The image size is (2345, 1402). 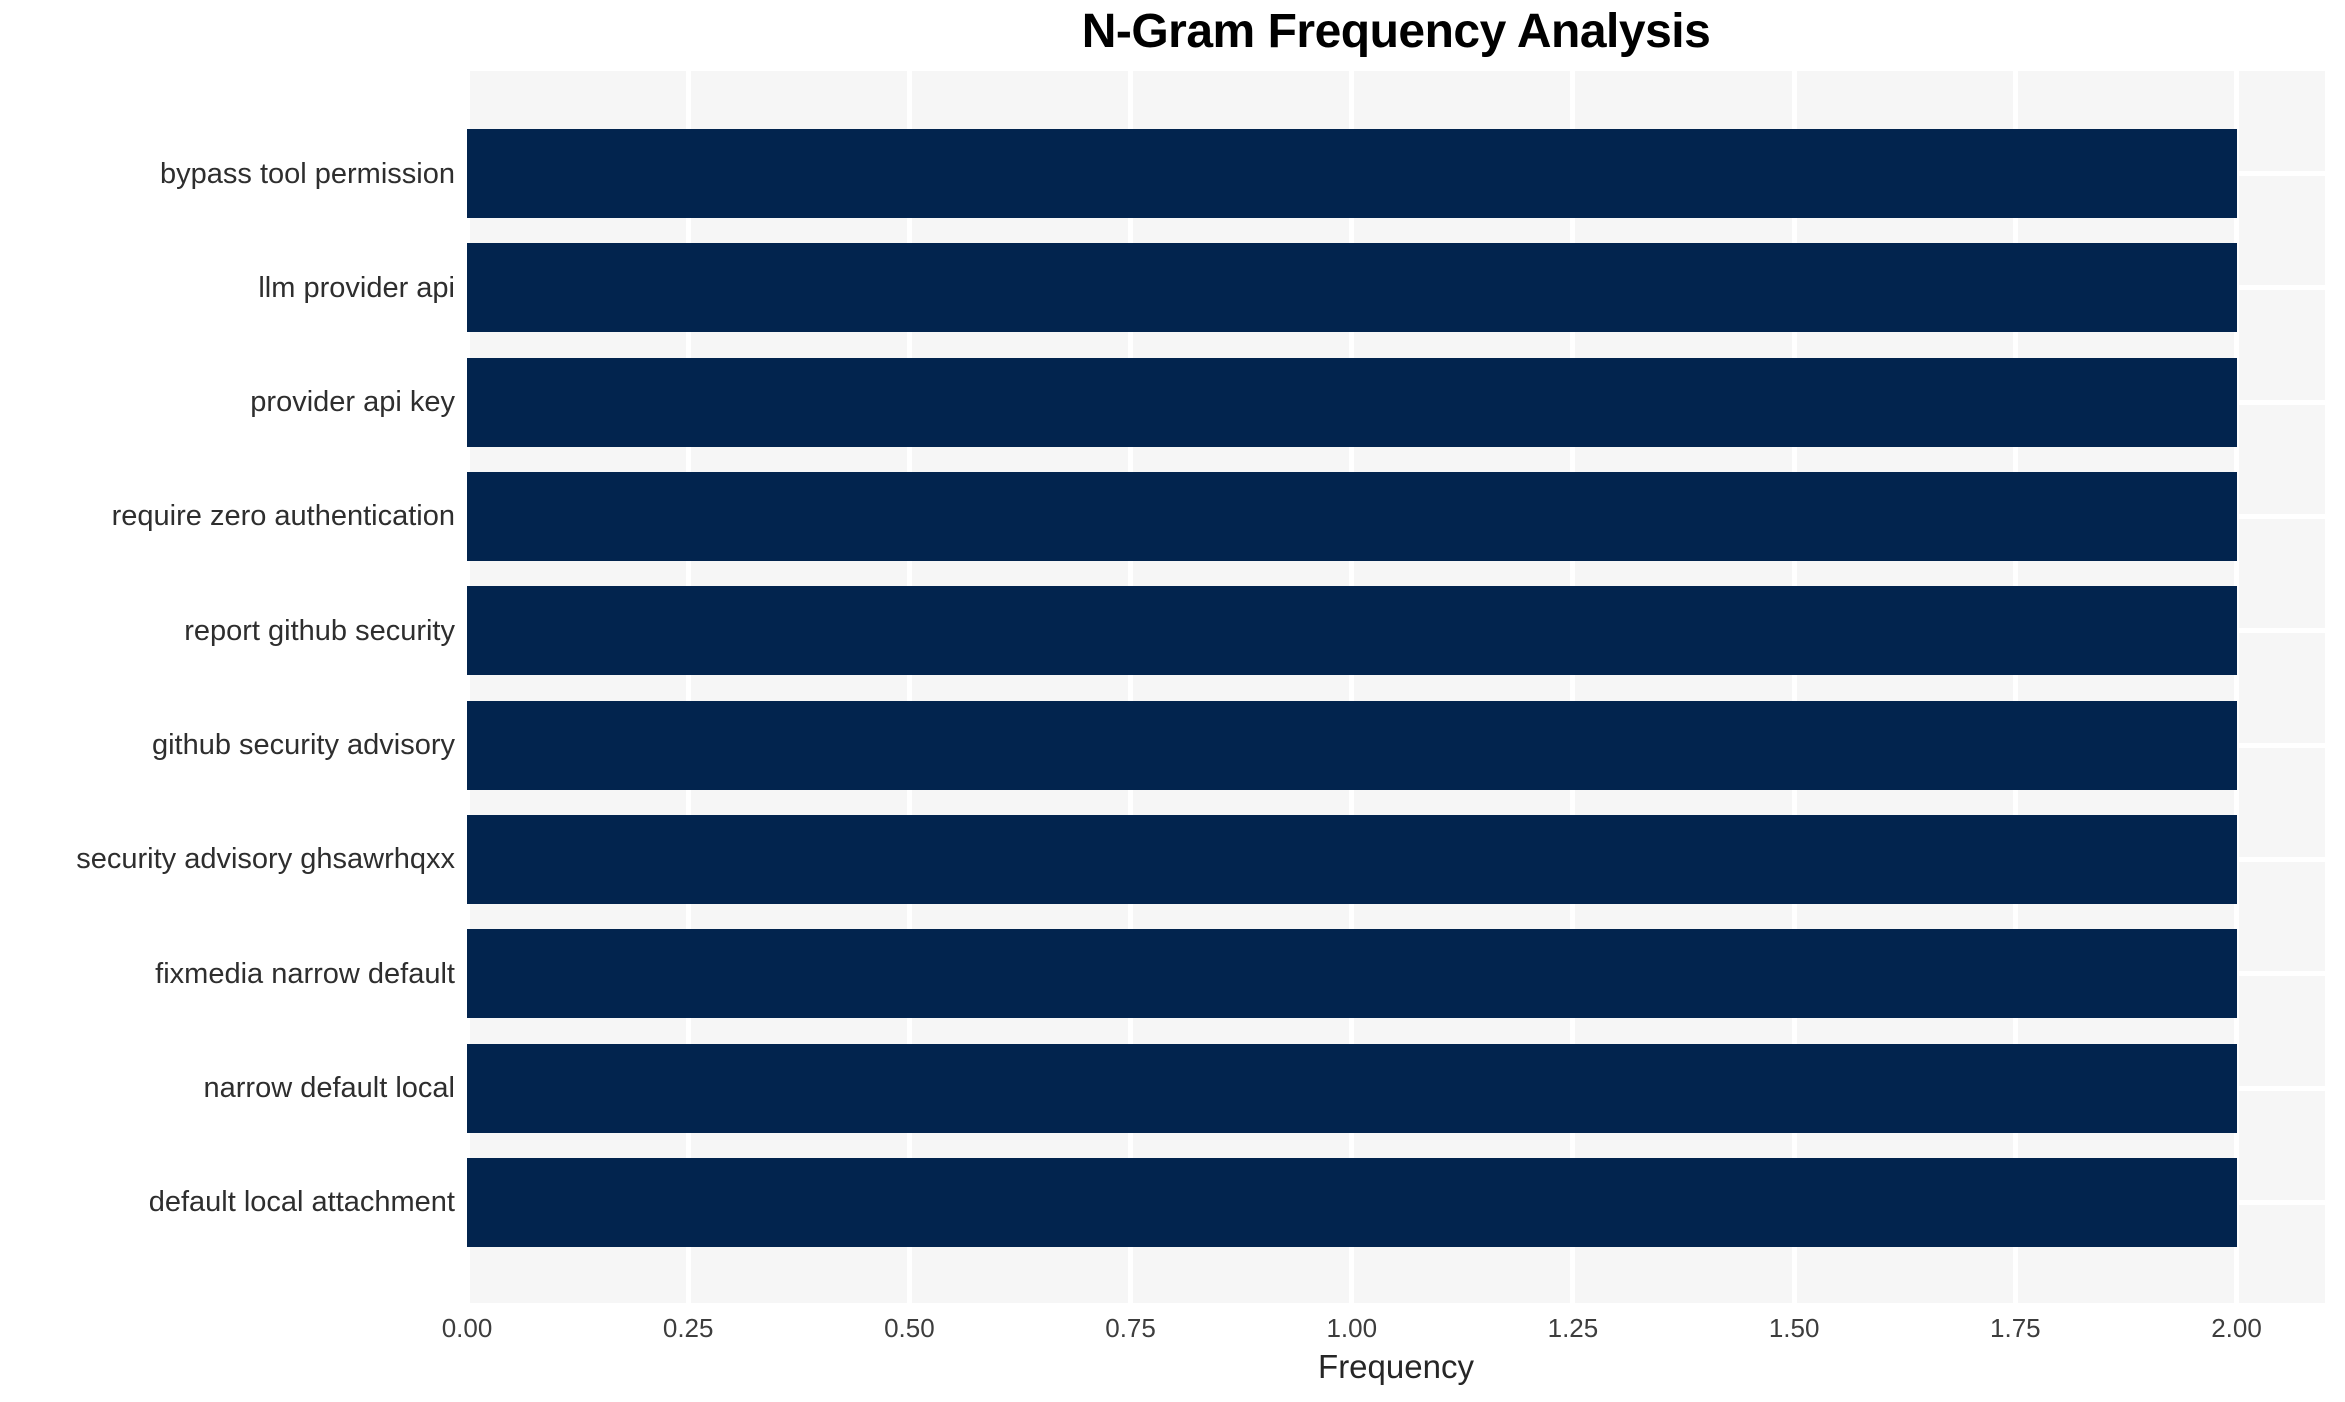 I want to click on x-tick-label: 2.00, so click(x=2236, y=1328).